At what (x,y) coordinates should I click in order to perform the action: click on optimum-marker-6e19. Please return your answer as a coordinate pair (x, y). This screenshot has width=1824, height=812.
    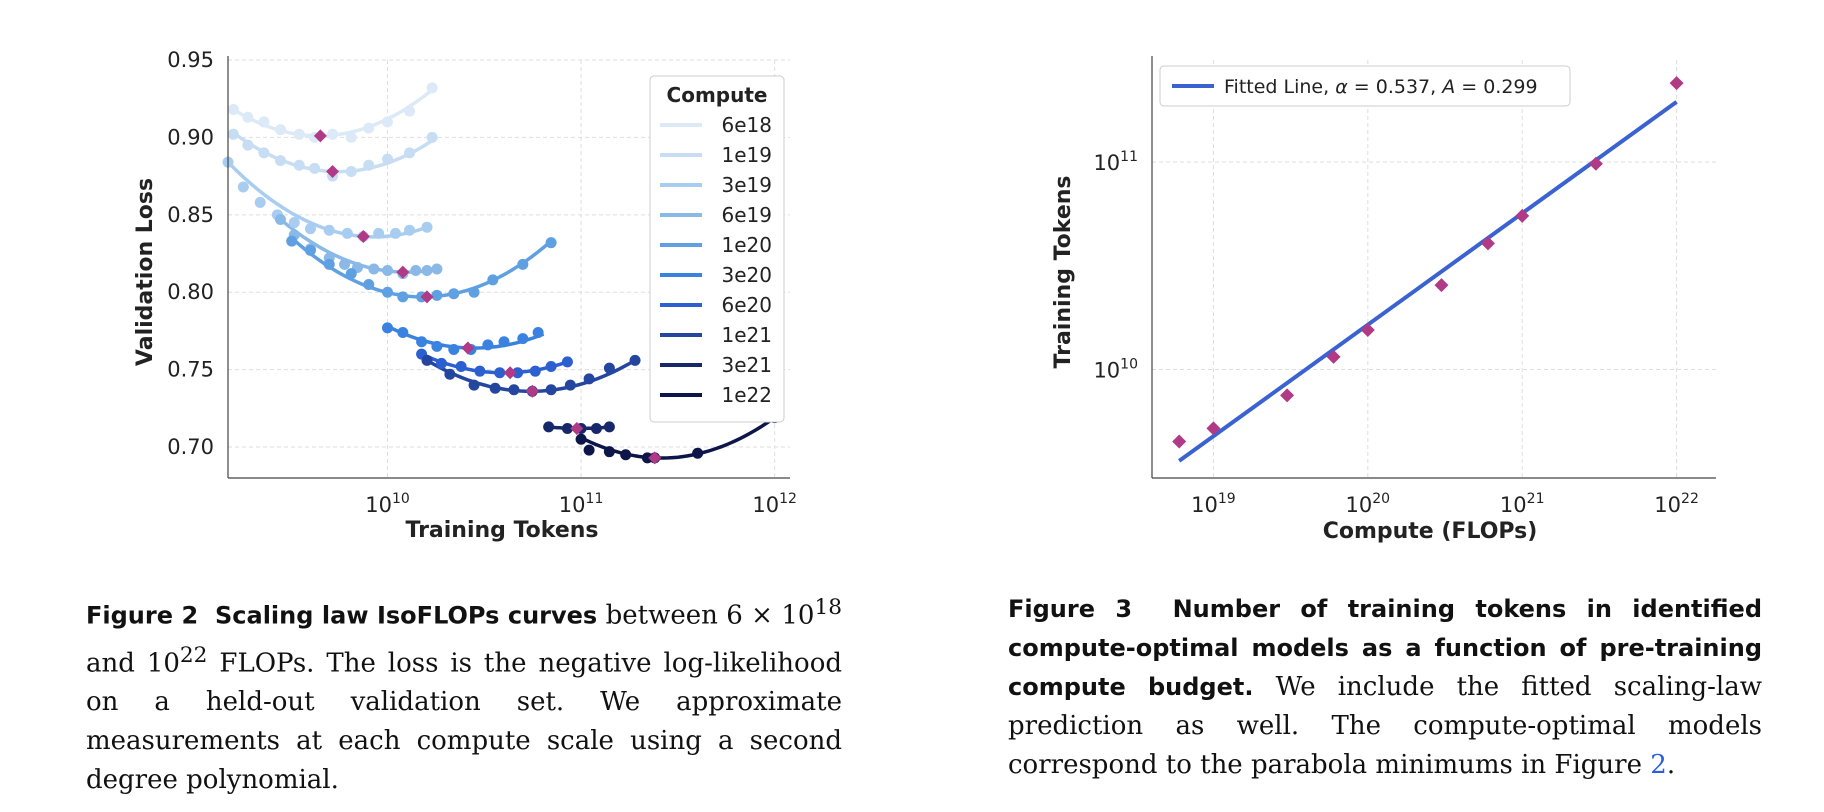
    Looking at the image, I should click on (403, 272).